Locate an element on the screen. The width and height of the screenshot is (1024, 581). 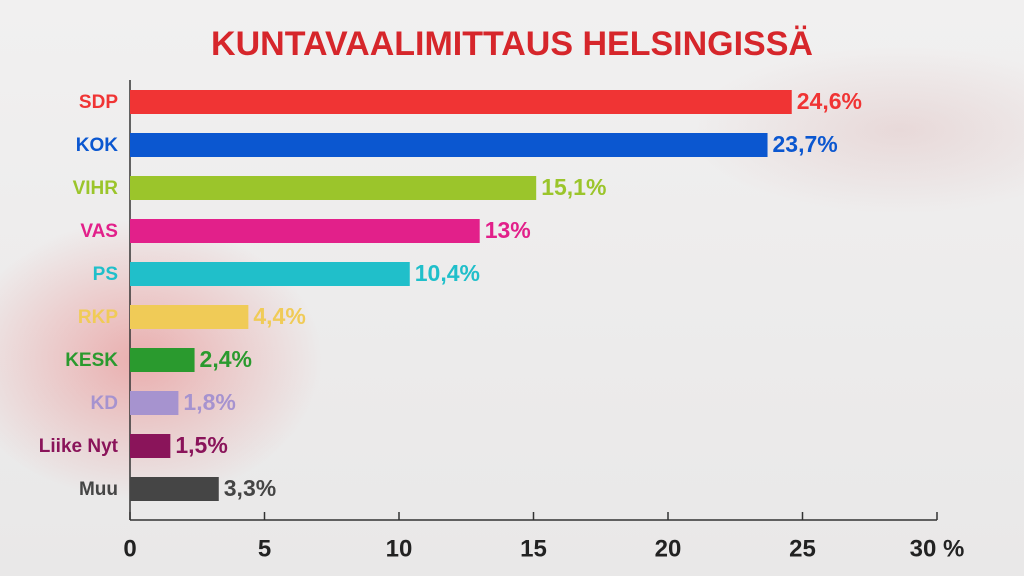
value-label: 2,4% is located at coordinates (226, 359).